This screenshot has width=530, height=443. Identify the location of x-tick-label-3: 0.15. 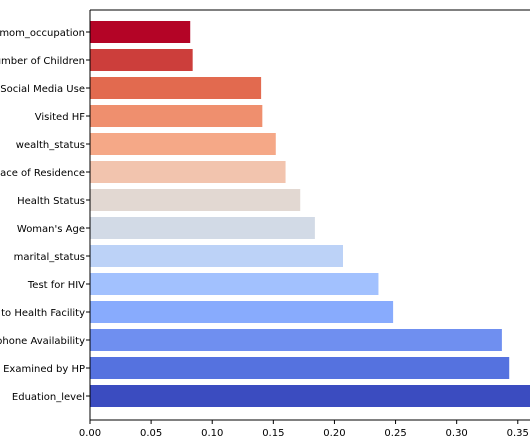
(273, 433).